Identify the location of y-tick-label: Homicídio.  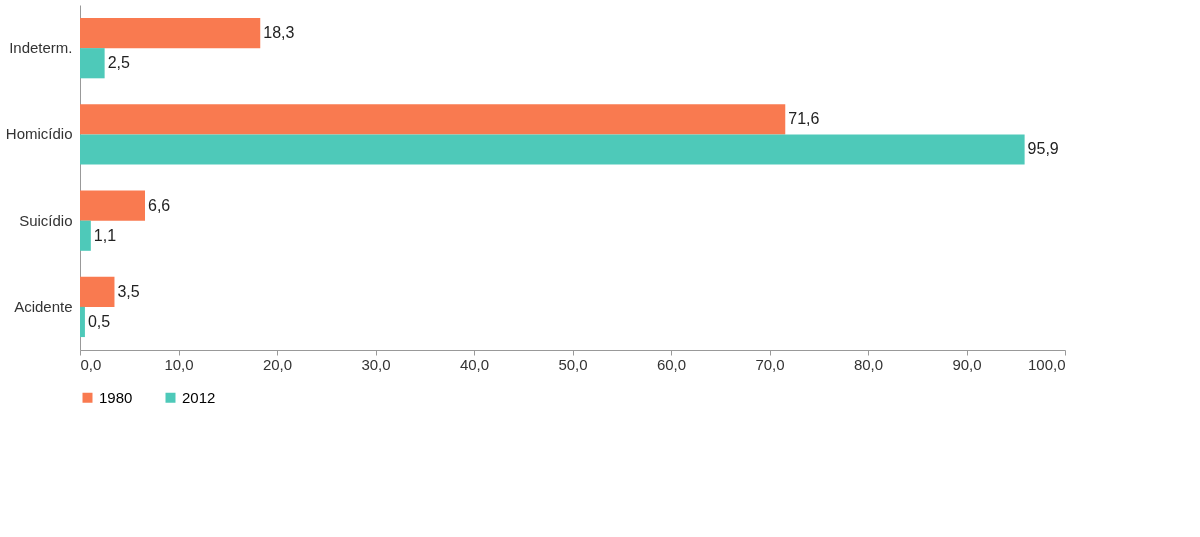
(39, 134).